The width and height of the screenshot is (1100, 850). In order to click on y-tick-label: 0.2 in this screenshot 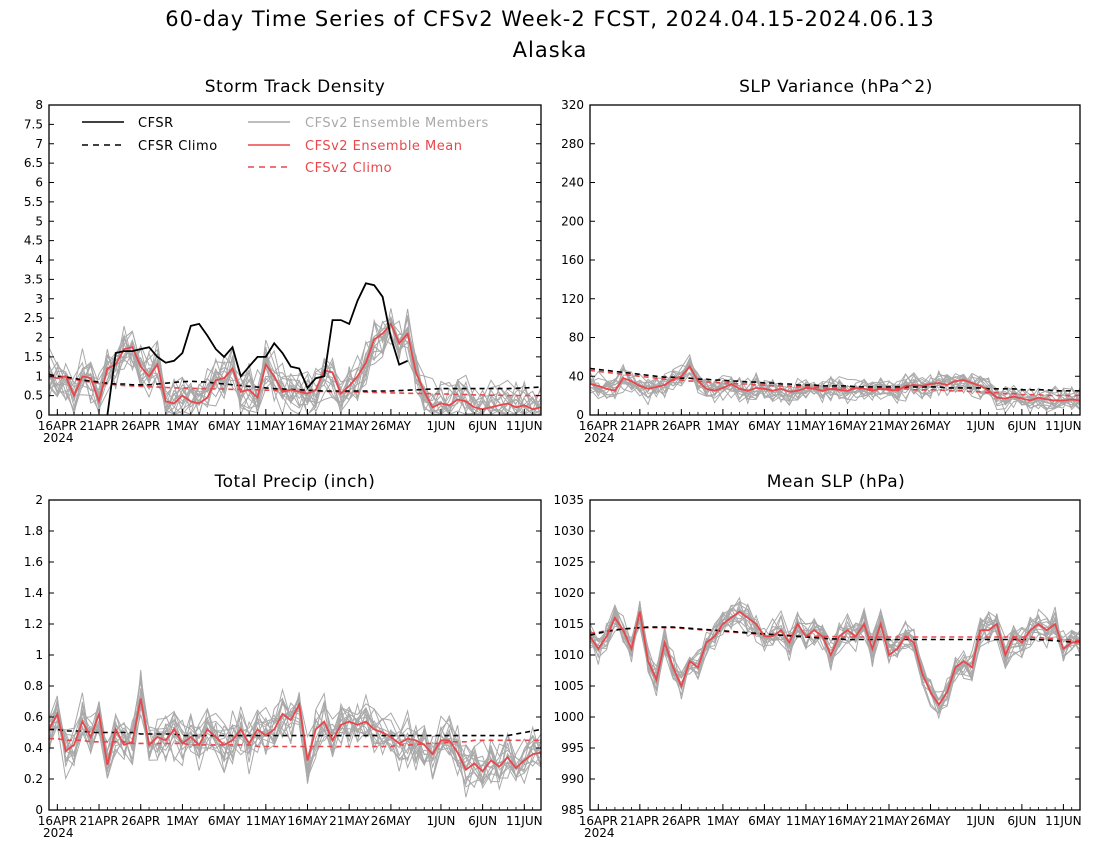, I will do `click(33, 779)`.